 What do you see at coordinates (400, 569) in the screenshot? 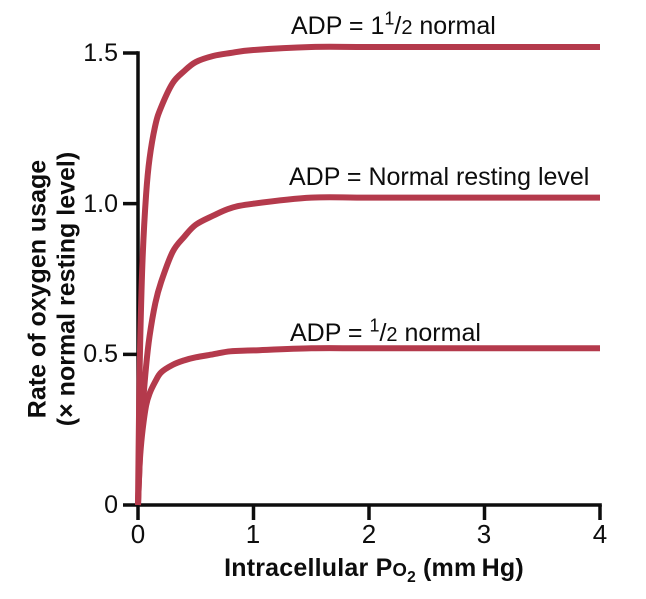
I see `x-axis-title-smallcap-o: O` at bounding box center [400, 569].